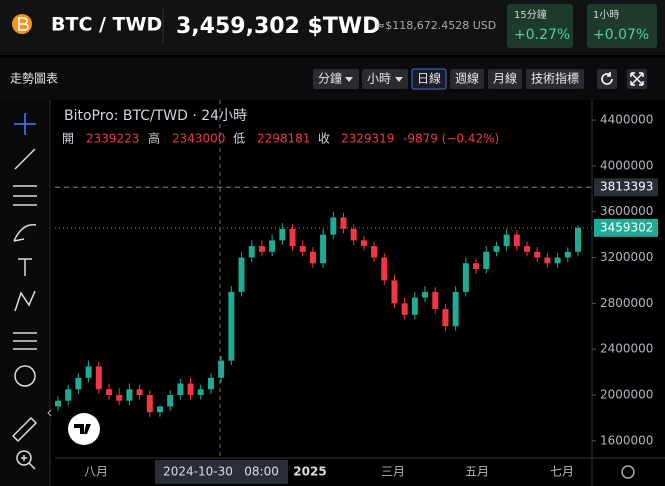 The width and height of the screenshot is (665, 486). Describe the element at coordinates (540, 26) in the screenshot. I see `change-box` at that location.